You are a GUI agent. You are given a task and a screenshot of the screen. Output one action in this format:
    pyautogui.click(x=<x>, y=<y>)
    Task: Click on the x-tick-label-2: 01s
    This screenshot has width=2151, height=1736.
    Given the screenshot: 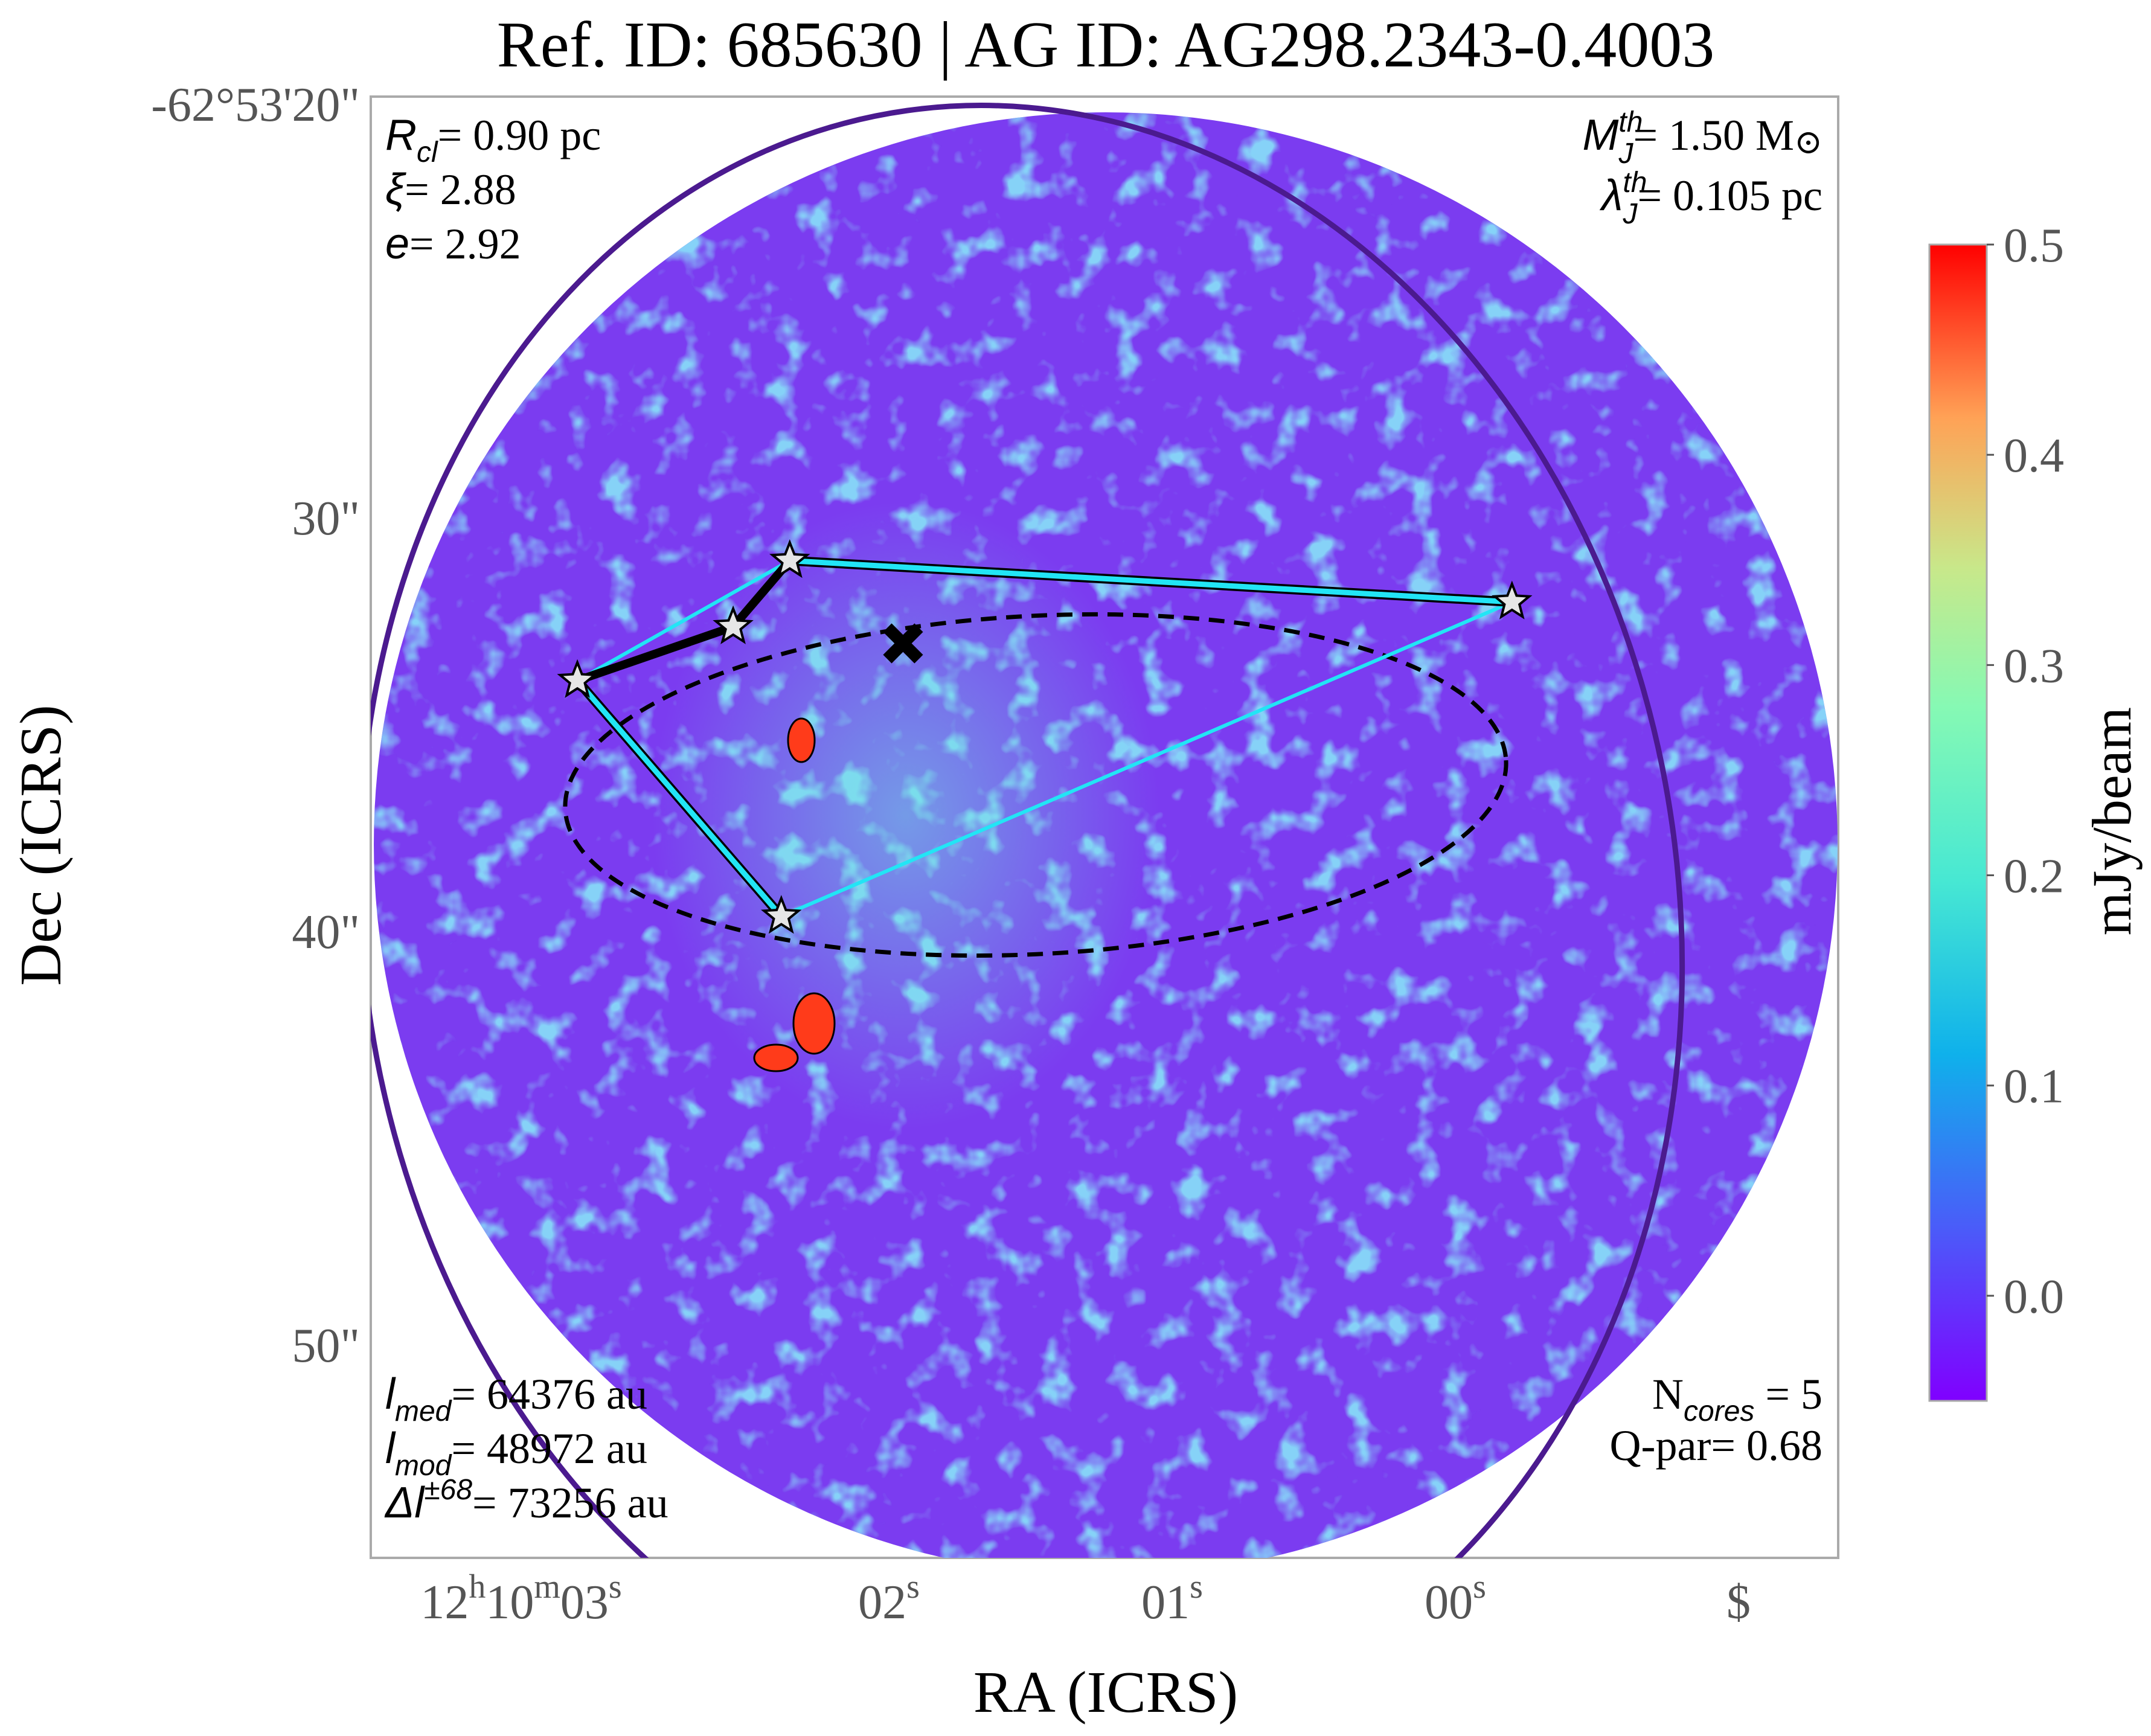 What is the action you would take?
    pyautogui.click(x=1172, y=1598)
    